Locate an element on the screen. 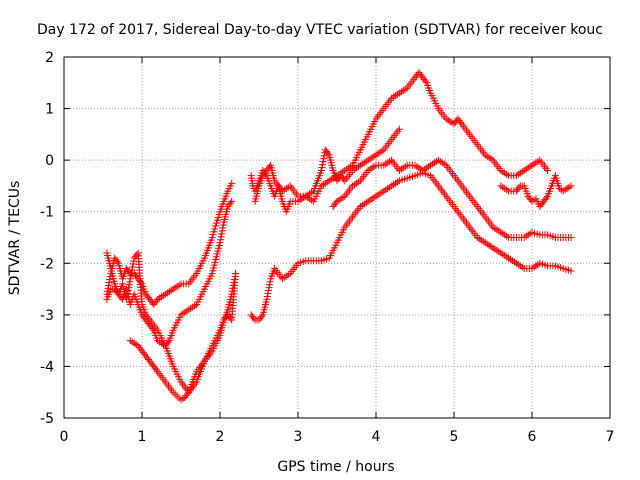 This screenshot has width=640, height=480. x-tick-label: 6 is located at coordinates (532, 437).